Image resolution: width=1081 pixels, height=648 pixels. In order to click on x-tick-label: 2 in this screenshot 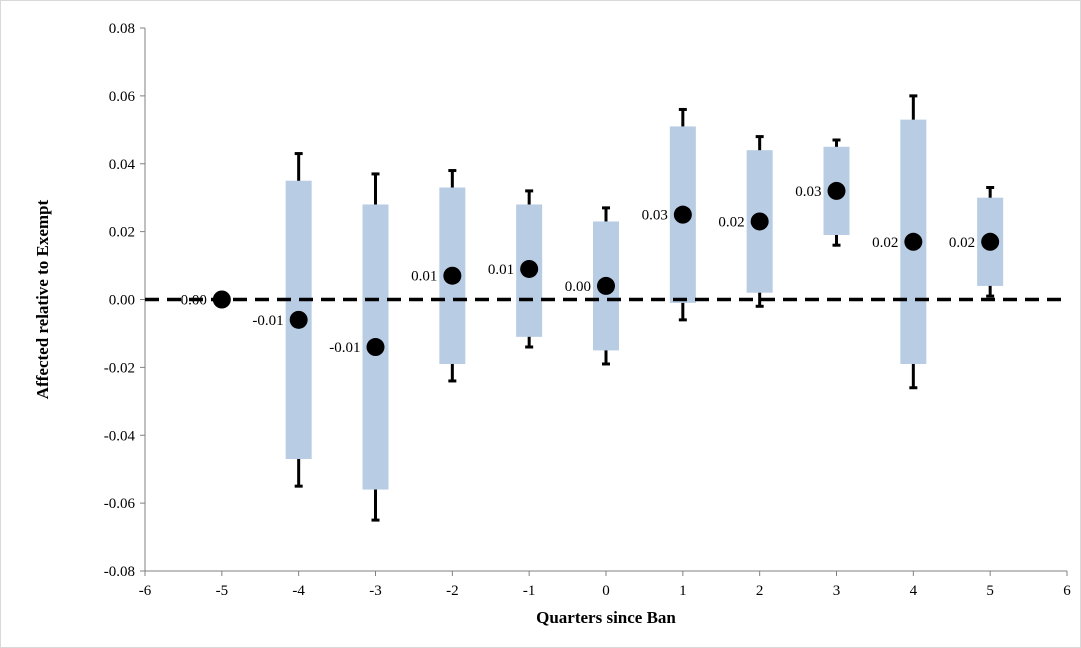, I will do `click(760, 591)`.